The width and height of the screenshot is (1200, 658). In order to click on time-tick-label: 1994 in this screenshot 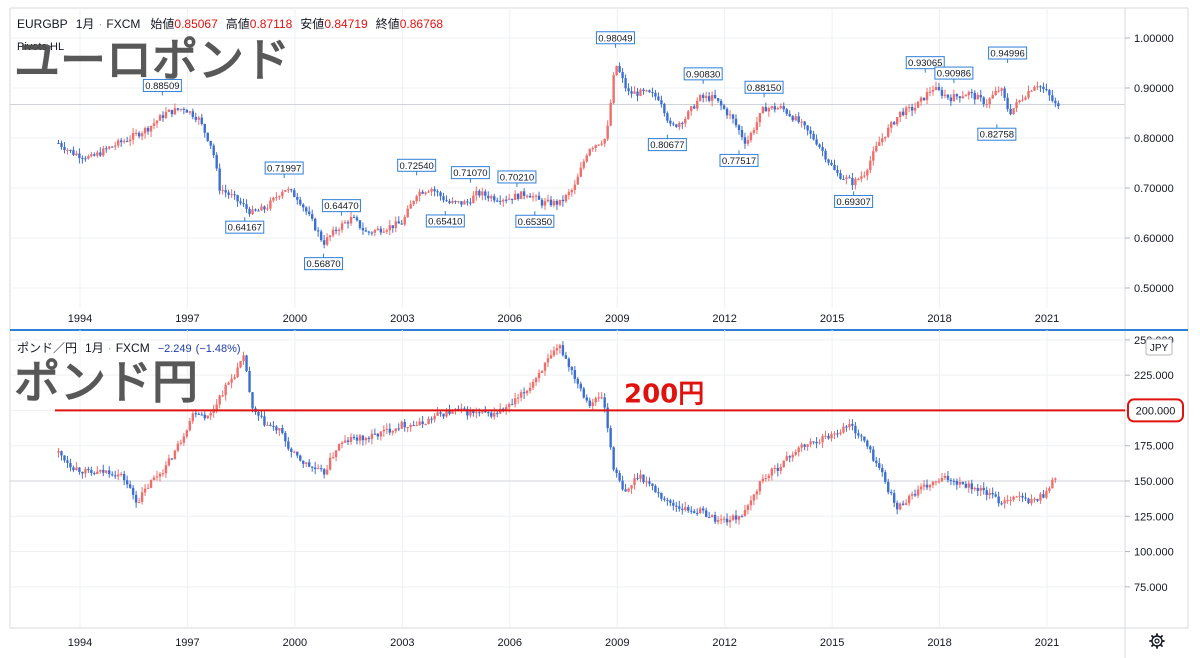, I will do `click(80, 643)`.